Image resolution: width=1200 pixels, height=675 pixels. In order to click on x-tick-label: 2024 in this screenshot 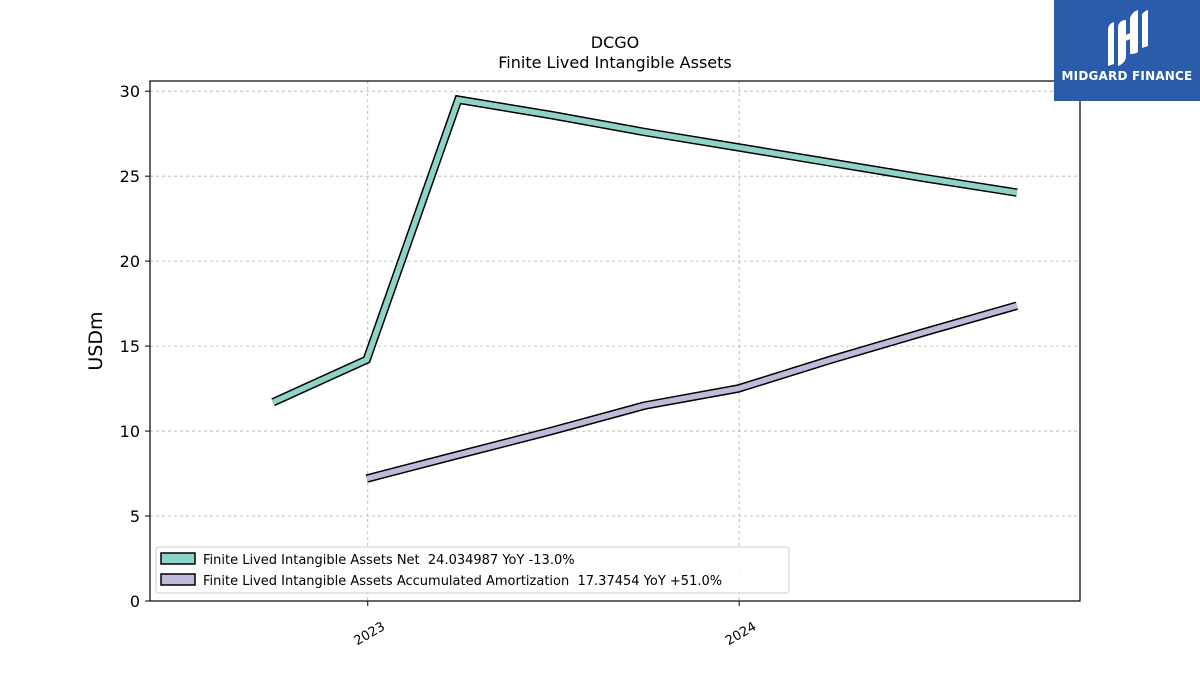, I will do `click(741, 634)`.